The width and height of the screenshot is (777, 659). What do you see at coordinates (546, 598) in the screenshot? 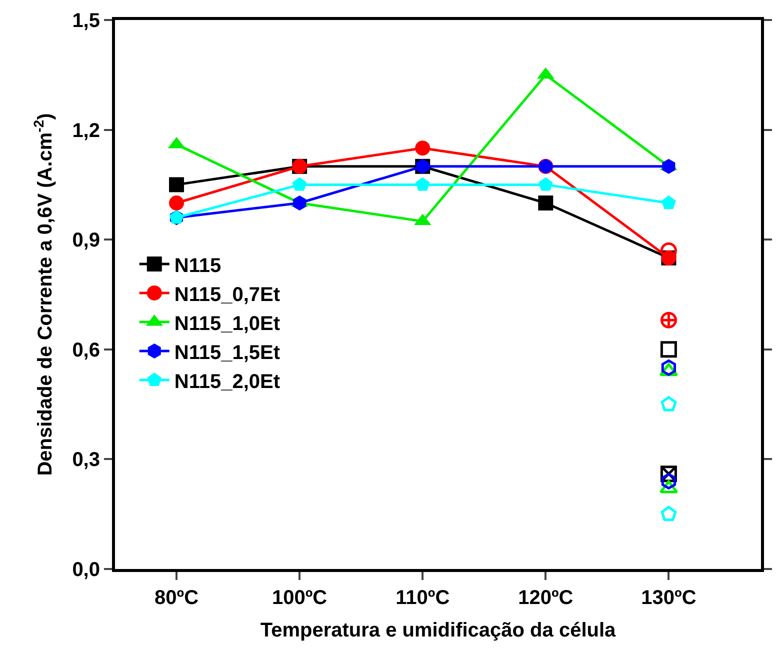
I see `x-tick-label: 120ºC` at bounding box center [546, 598].